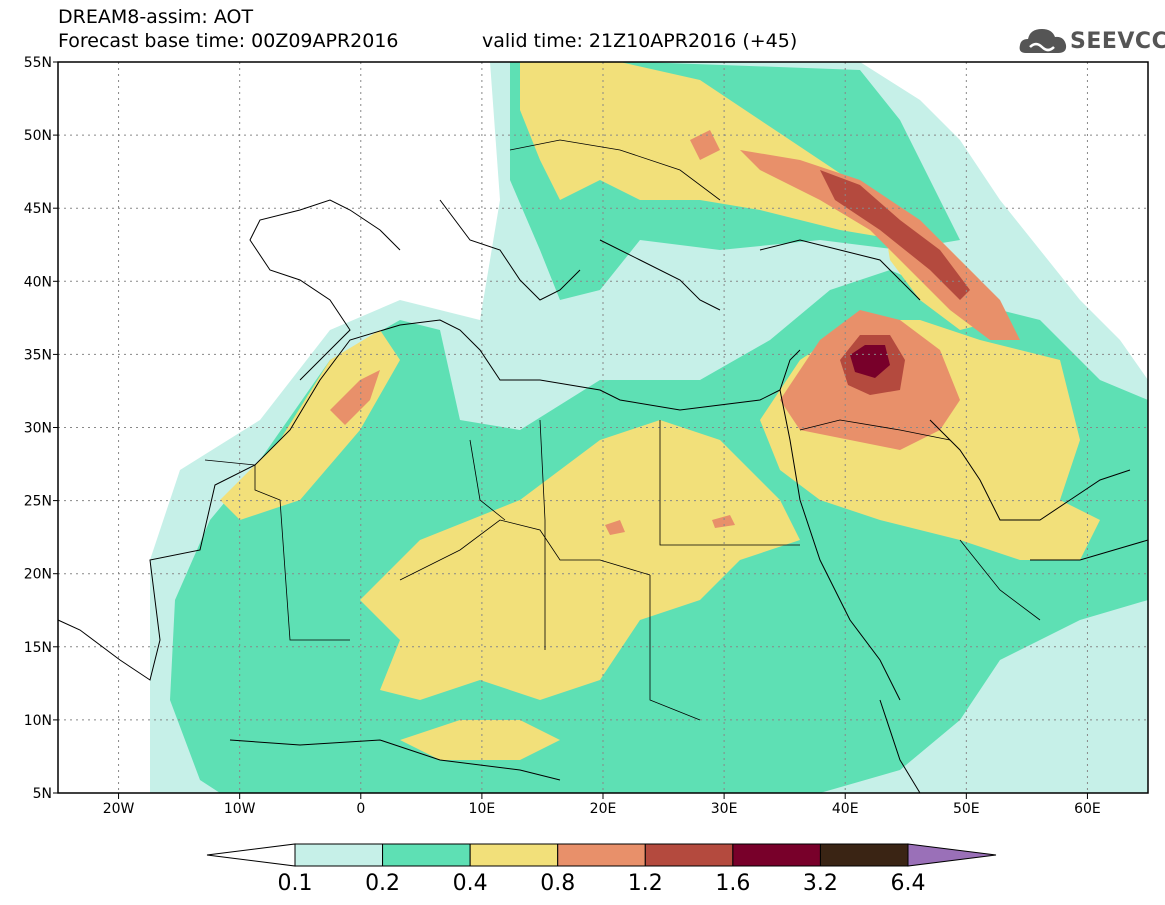  I want to click on lat-tick-label: 45N, so click(38, 209).